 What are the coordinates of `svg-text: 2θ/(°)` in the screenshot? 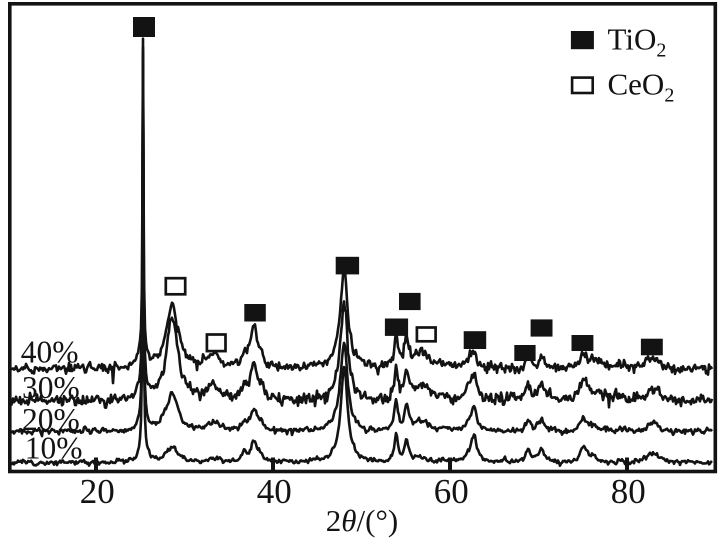 It's located at (362, 520).